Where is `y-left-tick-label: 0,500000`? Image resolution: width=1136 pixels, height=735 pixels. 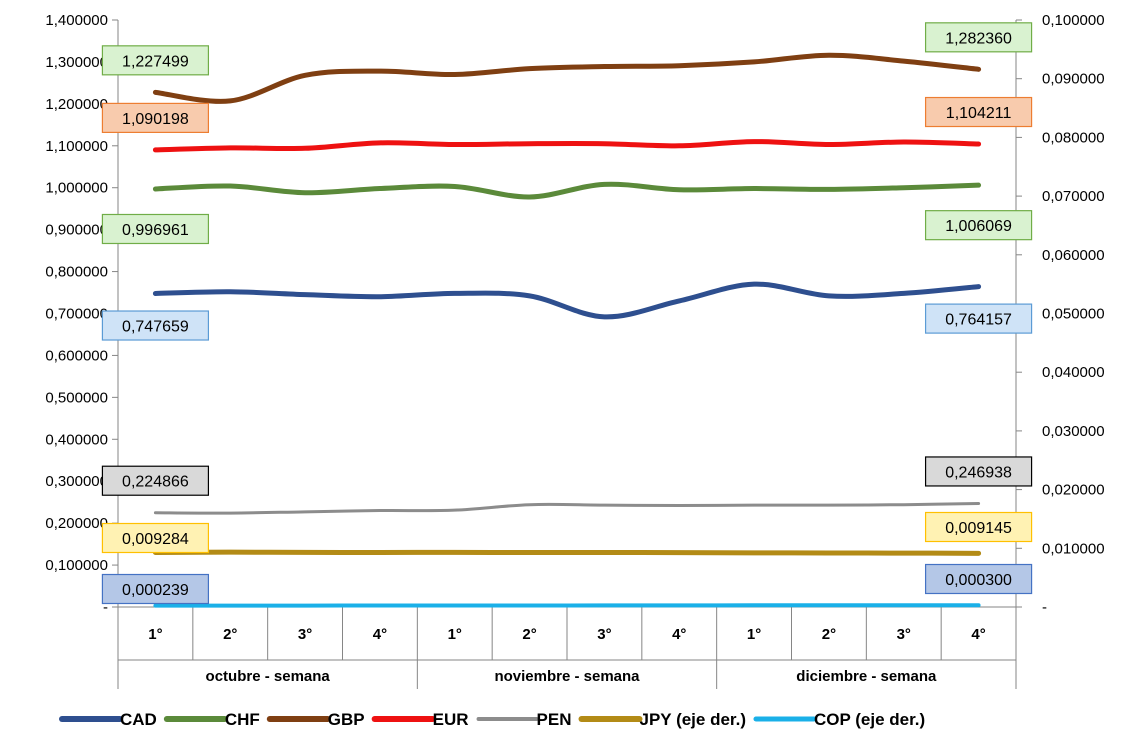 y-left-tick-label: 0,500000 is located at coordinates (76, 397).